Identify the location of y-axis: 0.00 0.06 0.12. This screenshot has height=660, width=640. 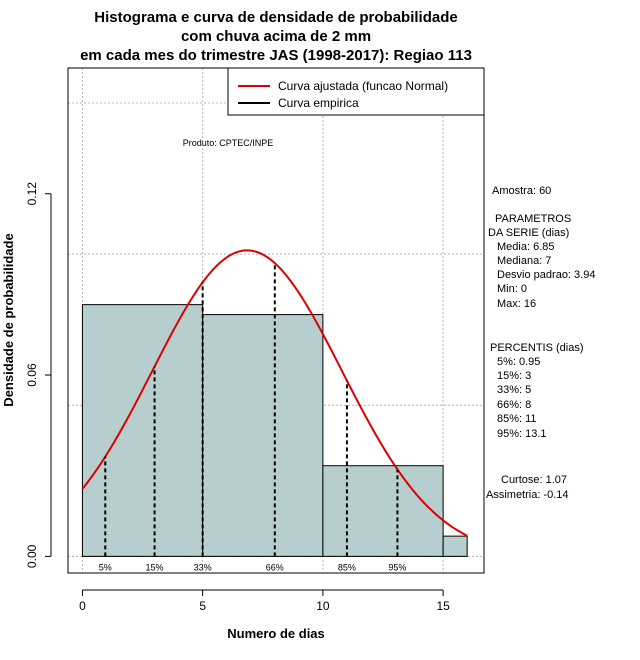
(38, 375).